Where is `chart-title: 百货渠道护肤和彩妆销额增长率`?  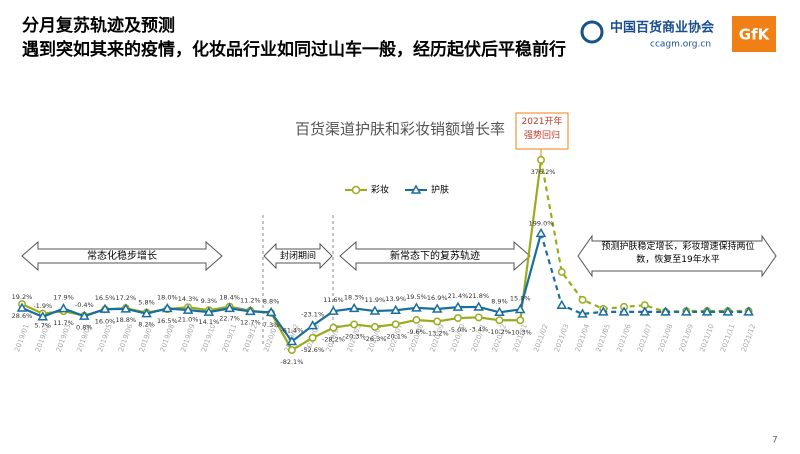
chart-title: 百货渠道护肤和彩妆销额增长率 is located at coordinates (400, 129).